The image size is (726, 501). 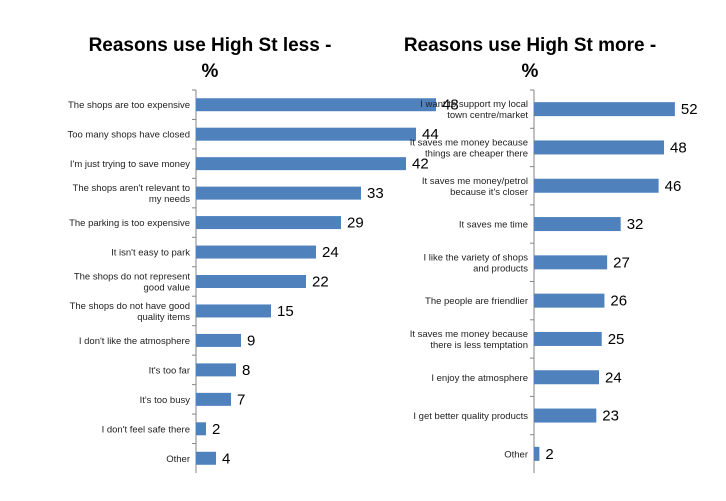 What do you see at coordinates (130, 312) in the screenshot?
I see `left-category-label: The shops do not have good quality items` at bounding box center [130, 312].